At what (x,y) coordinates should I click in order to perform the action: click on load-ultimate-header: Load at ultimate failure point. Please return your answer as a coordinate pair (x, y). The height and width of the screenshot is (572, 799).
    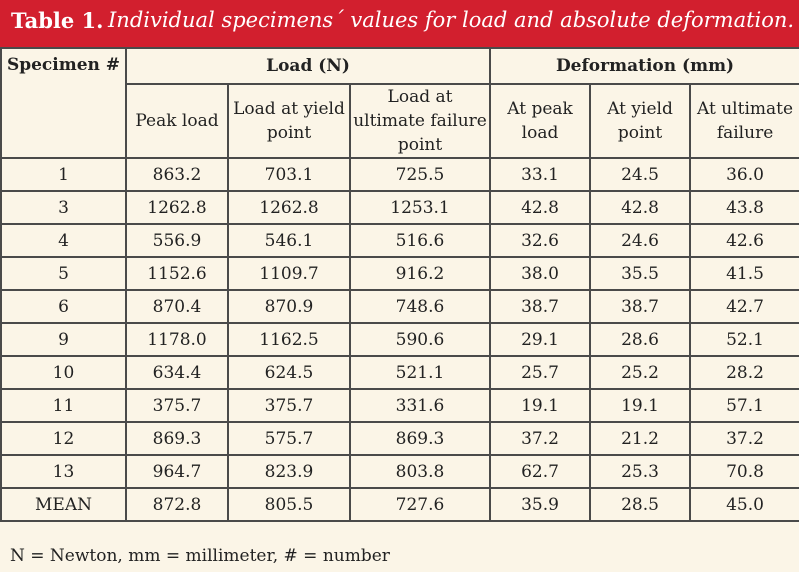
    Looking at the image, I should click on (420, 121).